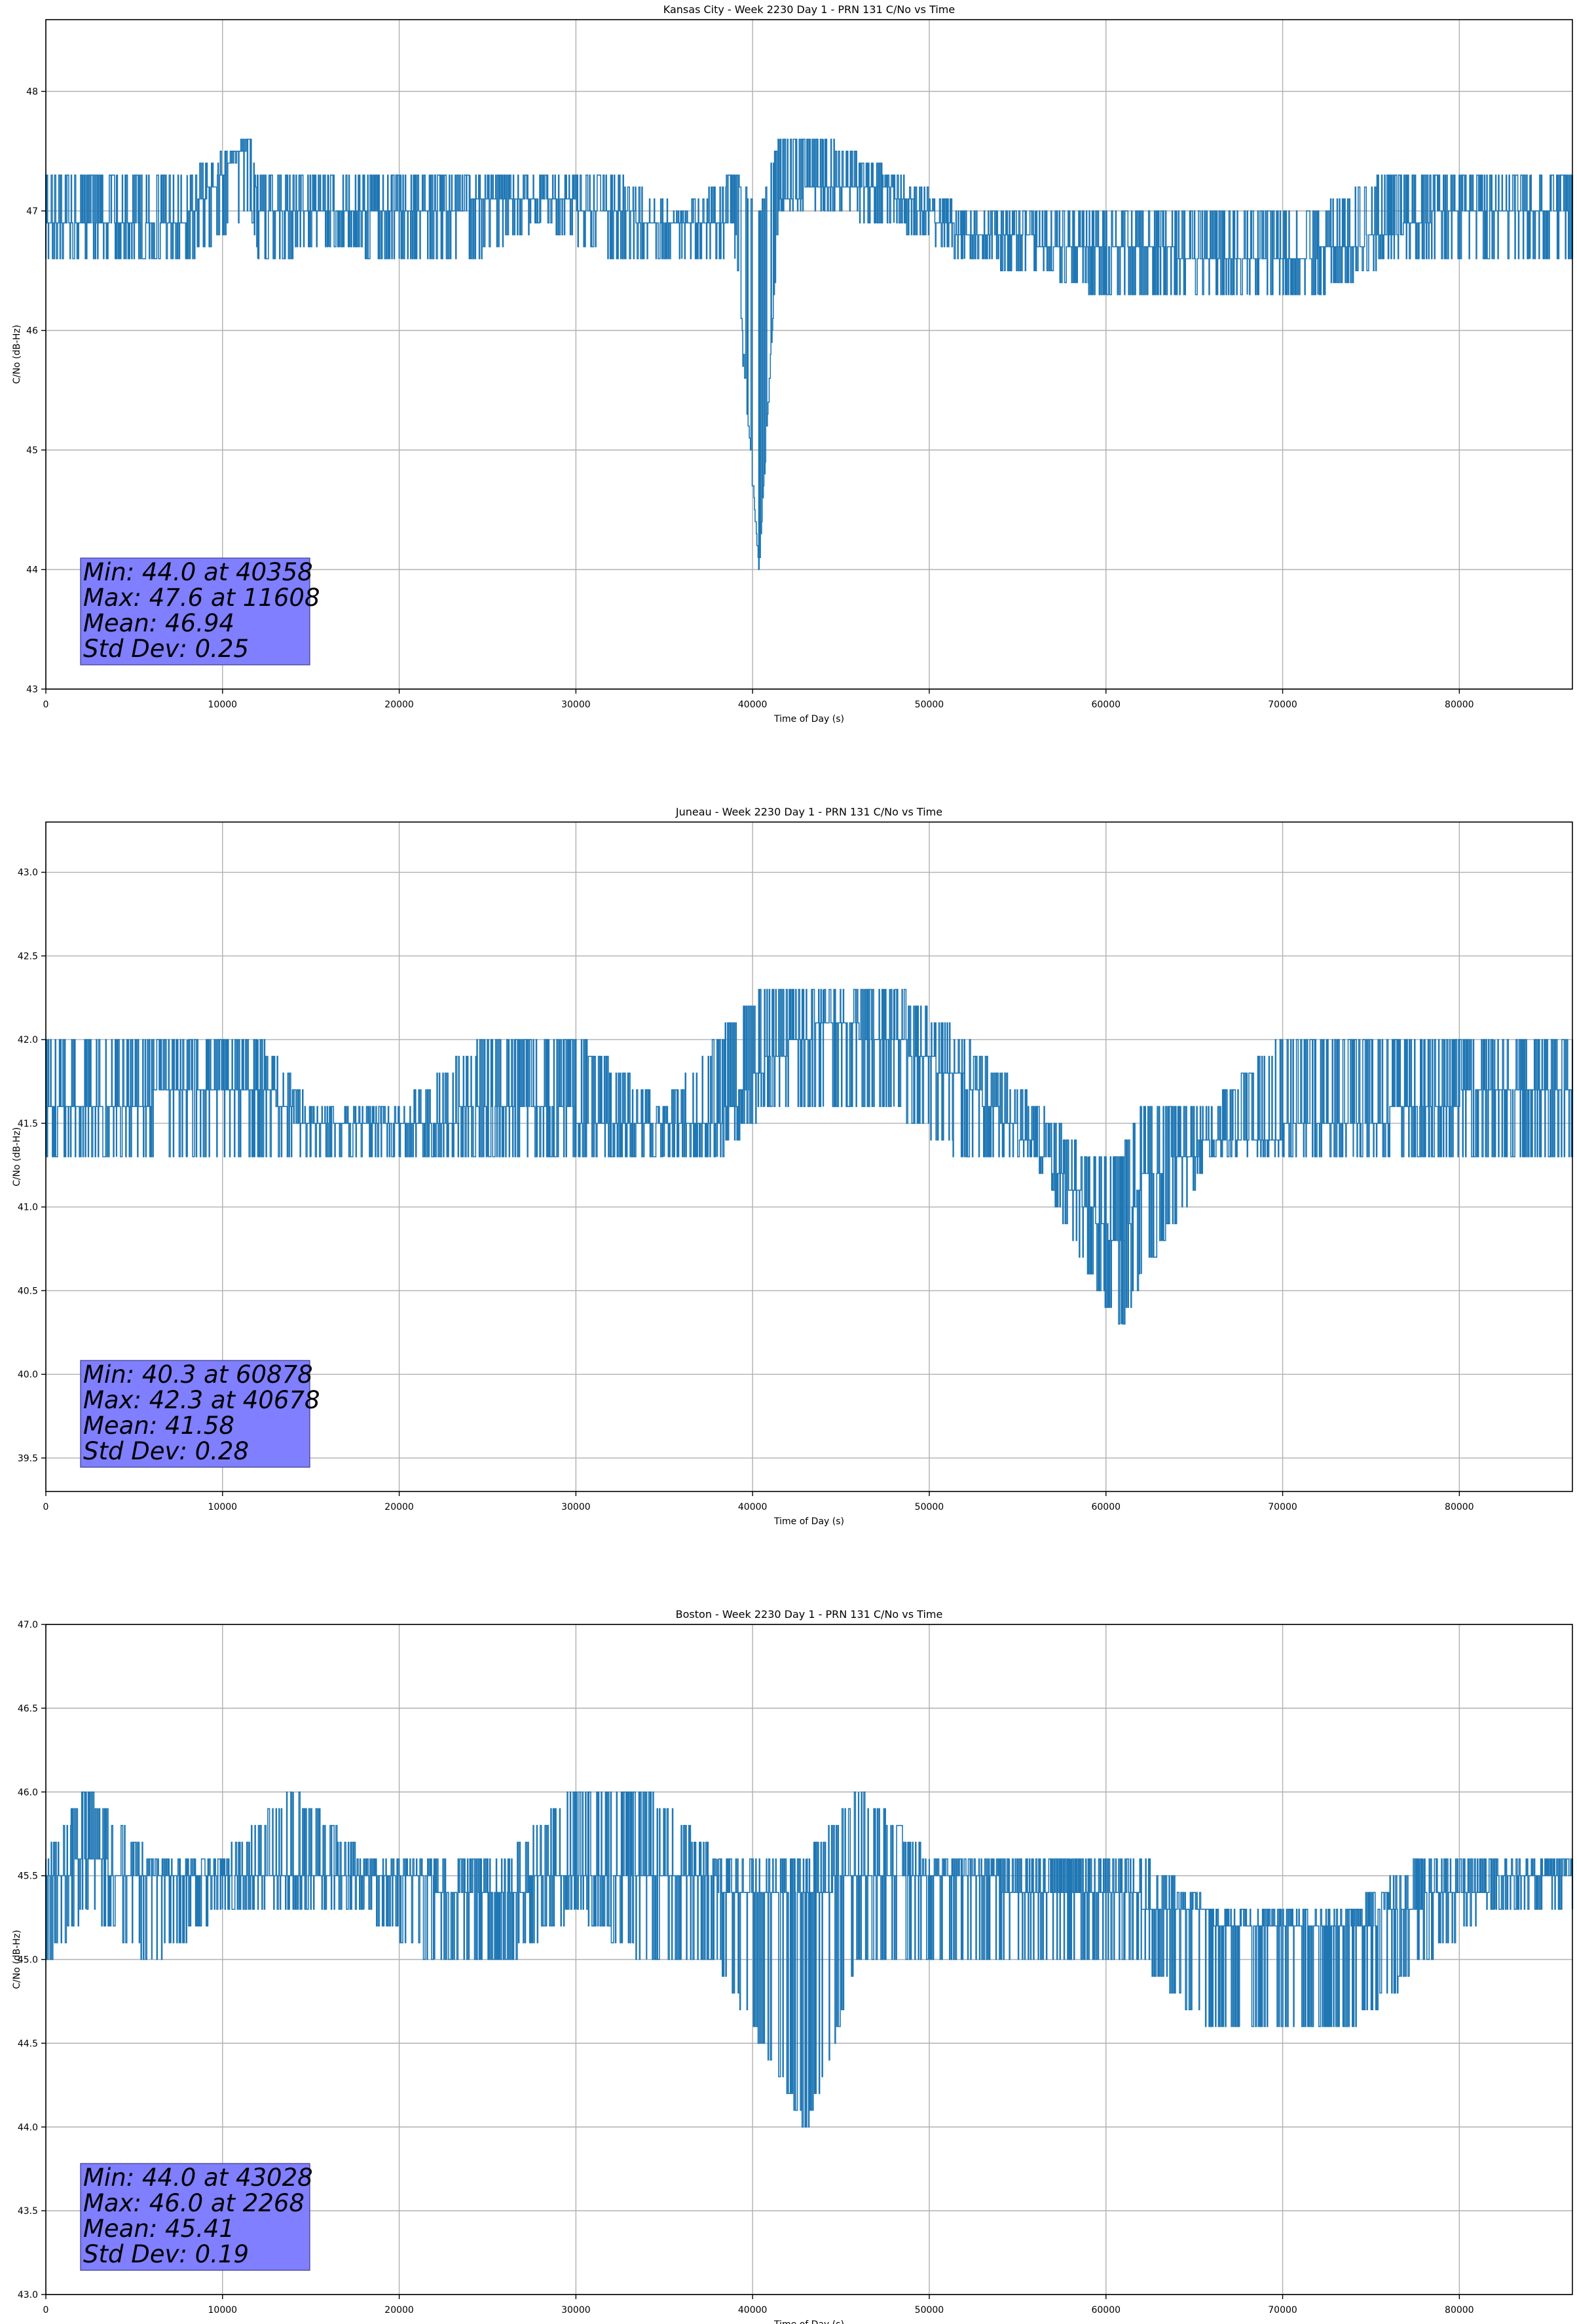 This screenshot has width=1577, height=2324. Describe the element at coordinates (28, 2211) in the screenshot. I see `y-tick-label: 43.5` at that location.